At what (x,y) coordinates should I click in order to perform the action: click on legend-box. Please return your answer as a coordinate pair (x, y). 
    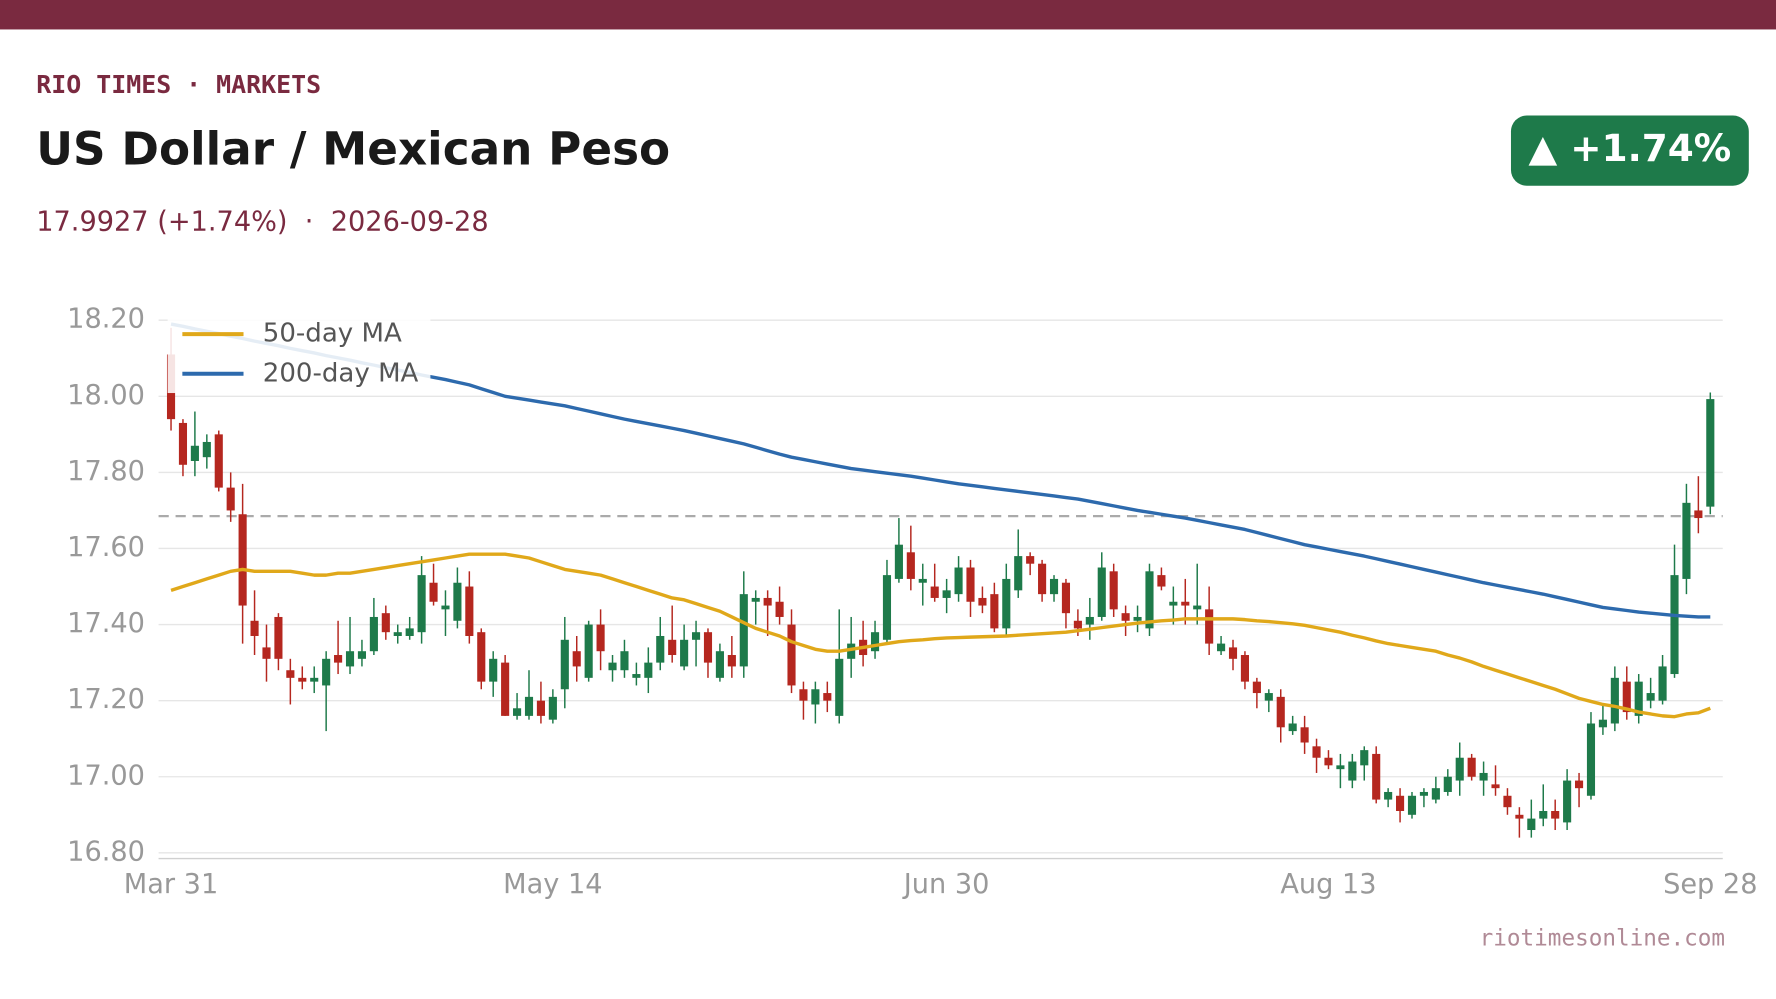
    Looking at the image, I should click on (299, 355).